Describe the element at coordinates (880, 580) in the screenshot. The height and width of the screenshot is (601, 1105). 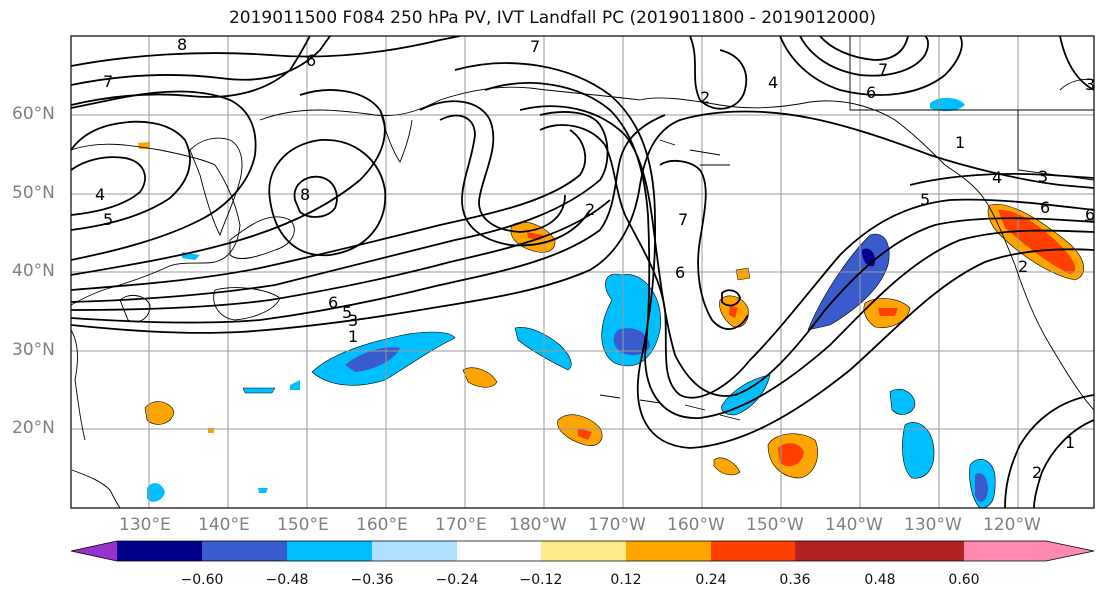
I see `colorbar-tick-label: 0.48` at that location.